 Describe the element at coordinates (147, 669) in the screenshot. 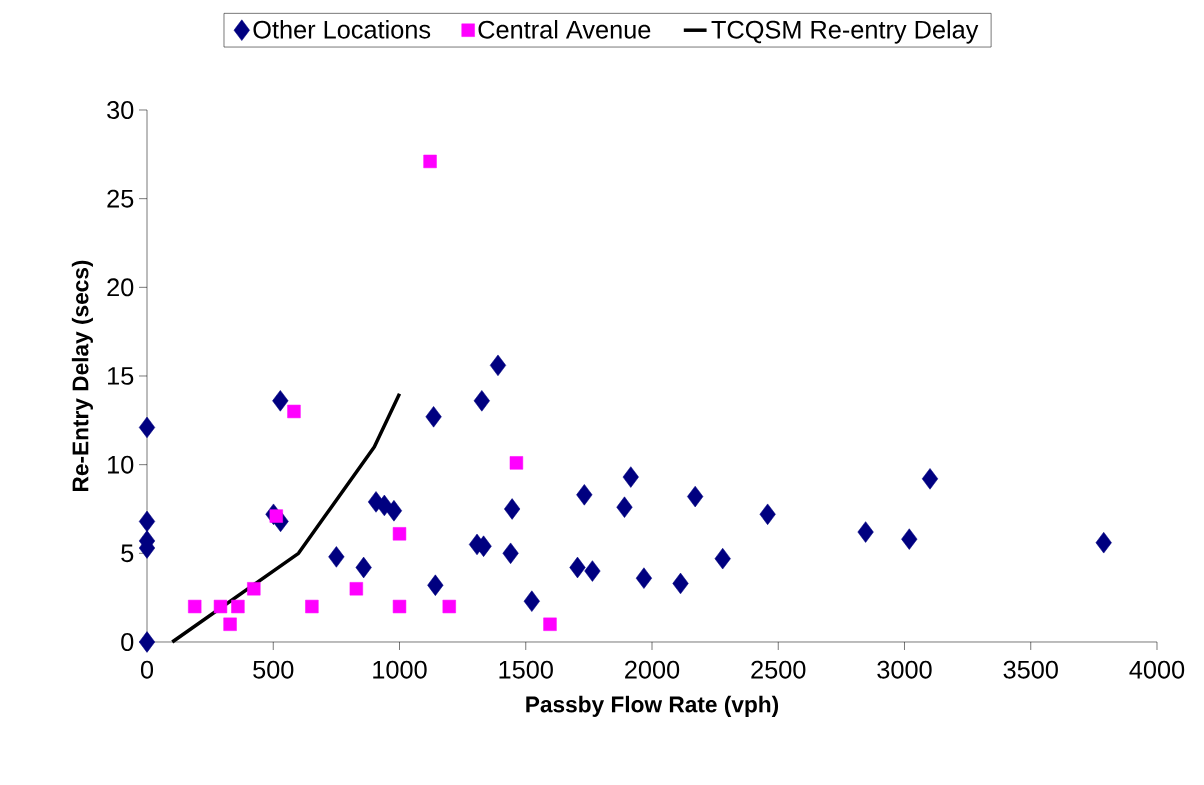

I see `x-tick-label: 0` at that location.